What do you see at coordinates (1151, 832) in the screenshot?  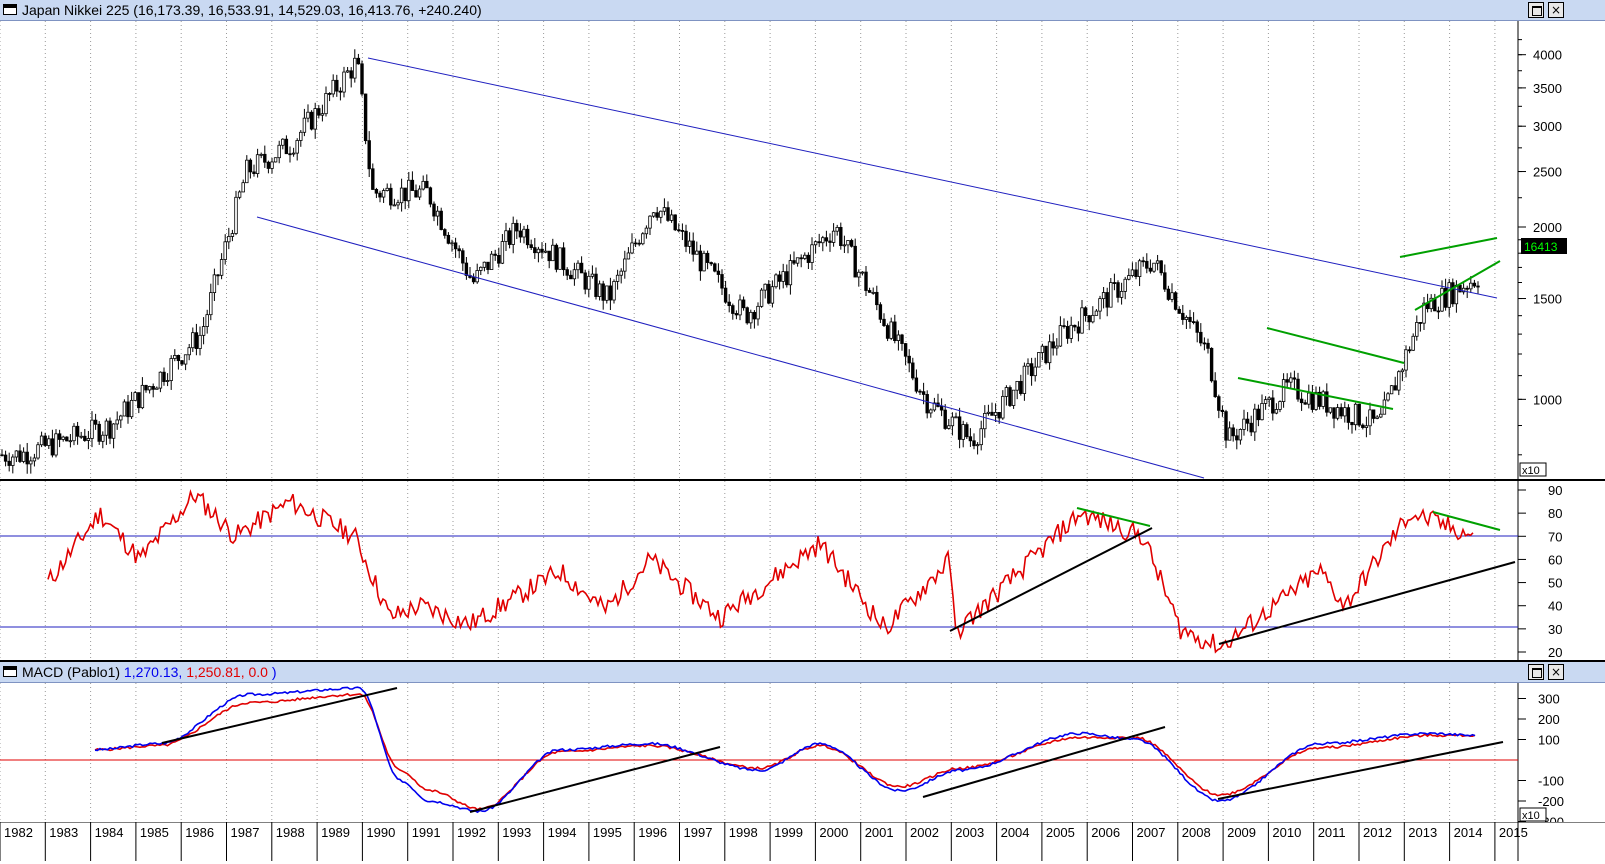 I see `x-axis-year-label: 2007` at bounding box center [1151, 832].